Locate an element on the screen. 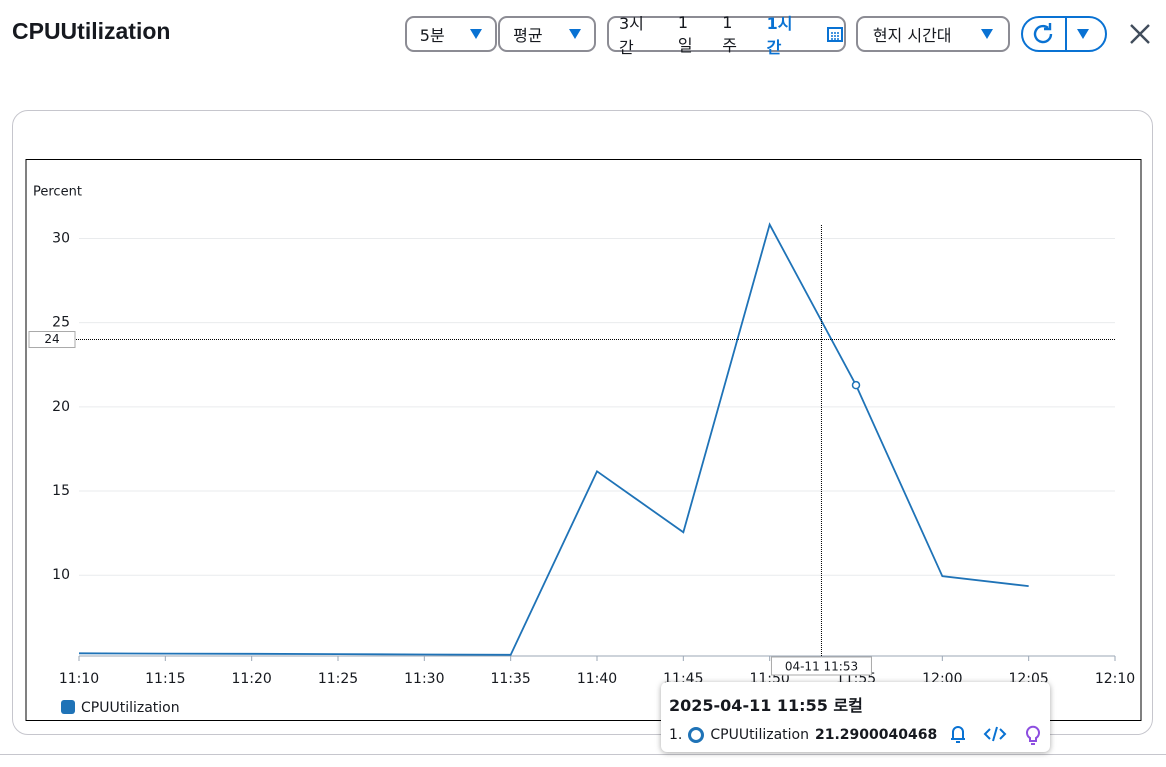 The height and width of the screenshot is (767, 1166). x-tick-label: 11:40 is located at coordinates (597, 679).